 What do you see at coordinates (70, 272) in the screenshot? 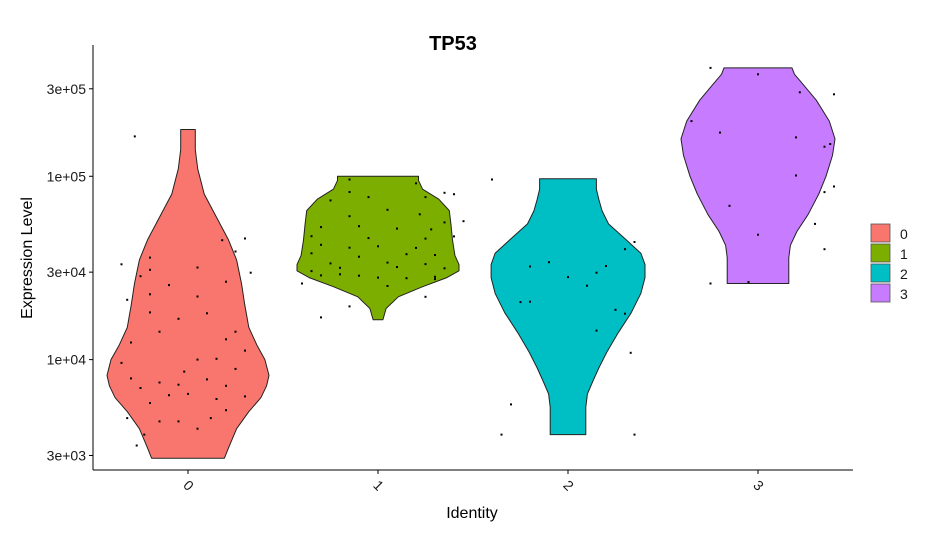
I see `y-axis-ticks: 3e+03 1e+04 3e+04 1e+05 3e+05` at bounding box center [70, 272].